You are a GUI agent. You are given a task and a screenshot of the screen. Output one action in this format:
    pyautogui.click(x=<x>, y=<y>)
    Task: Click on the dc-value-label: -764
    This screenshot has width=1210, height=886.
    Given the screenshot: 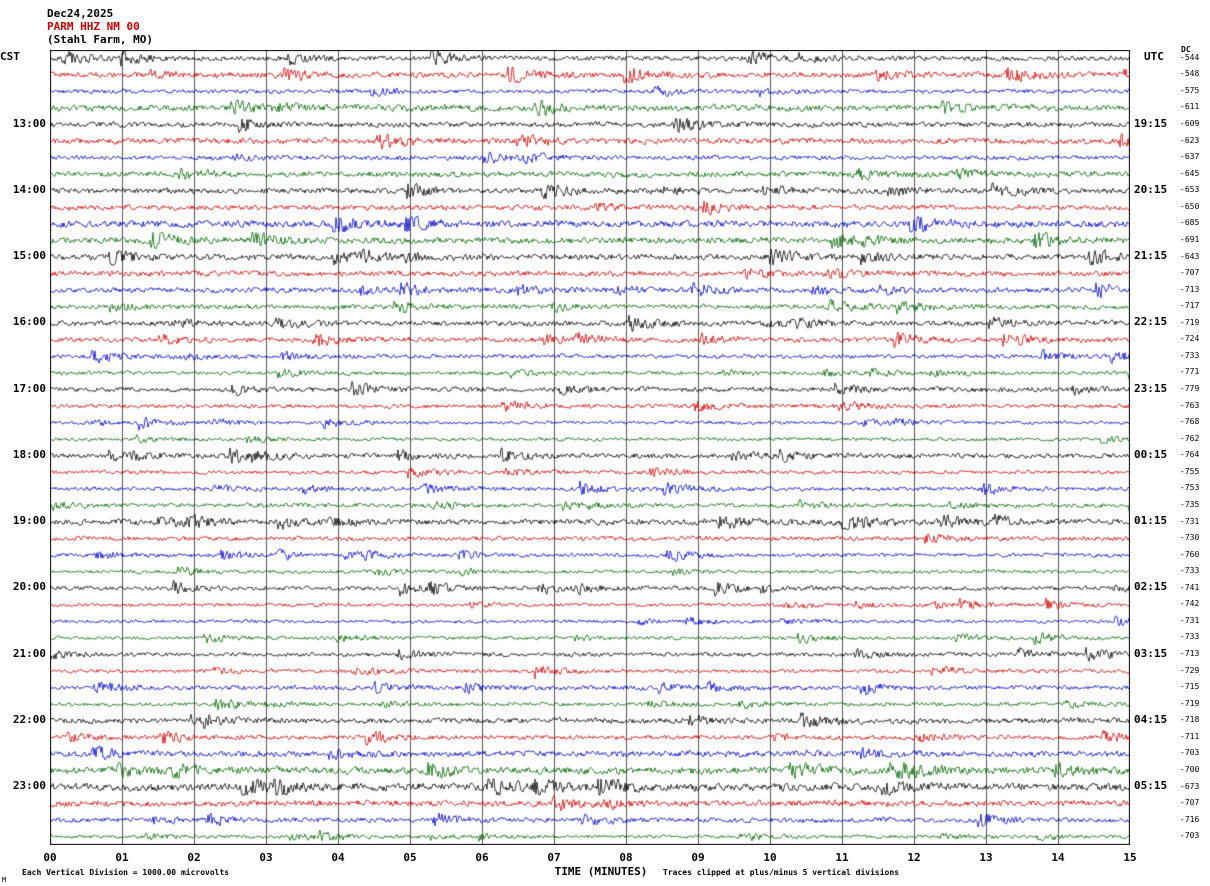 What is the action you would take?
    pyautogui.click(x=1190, y=455)
    